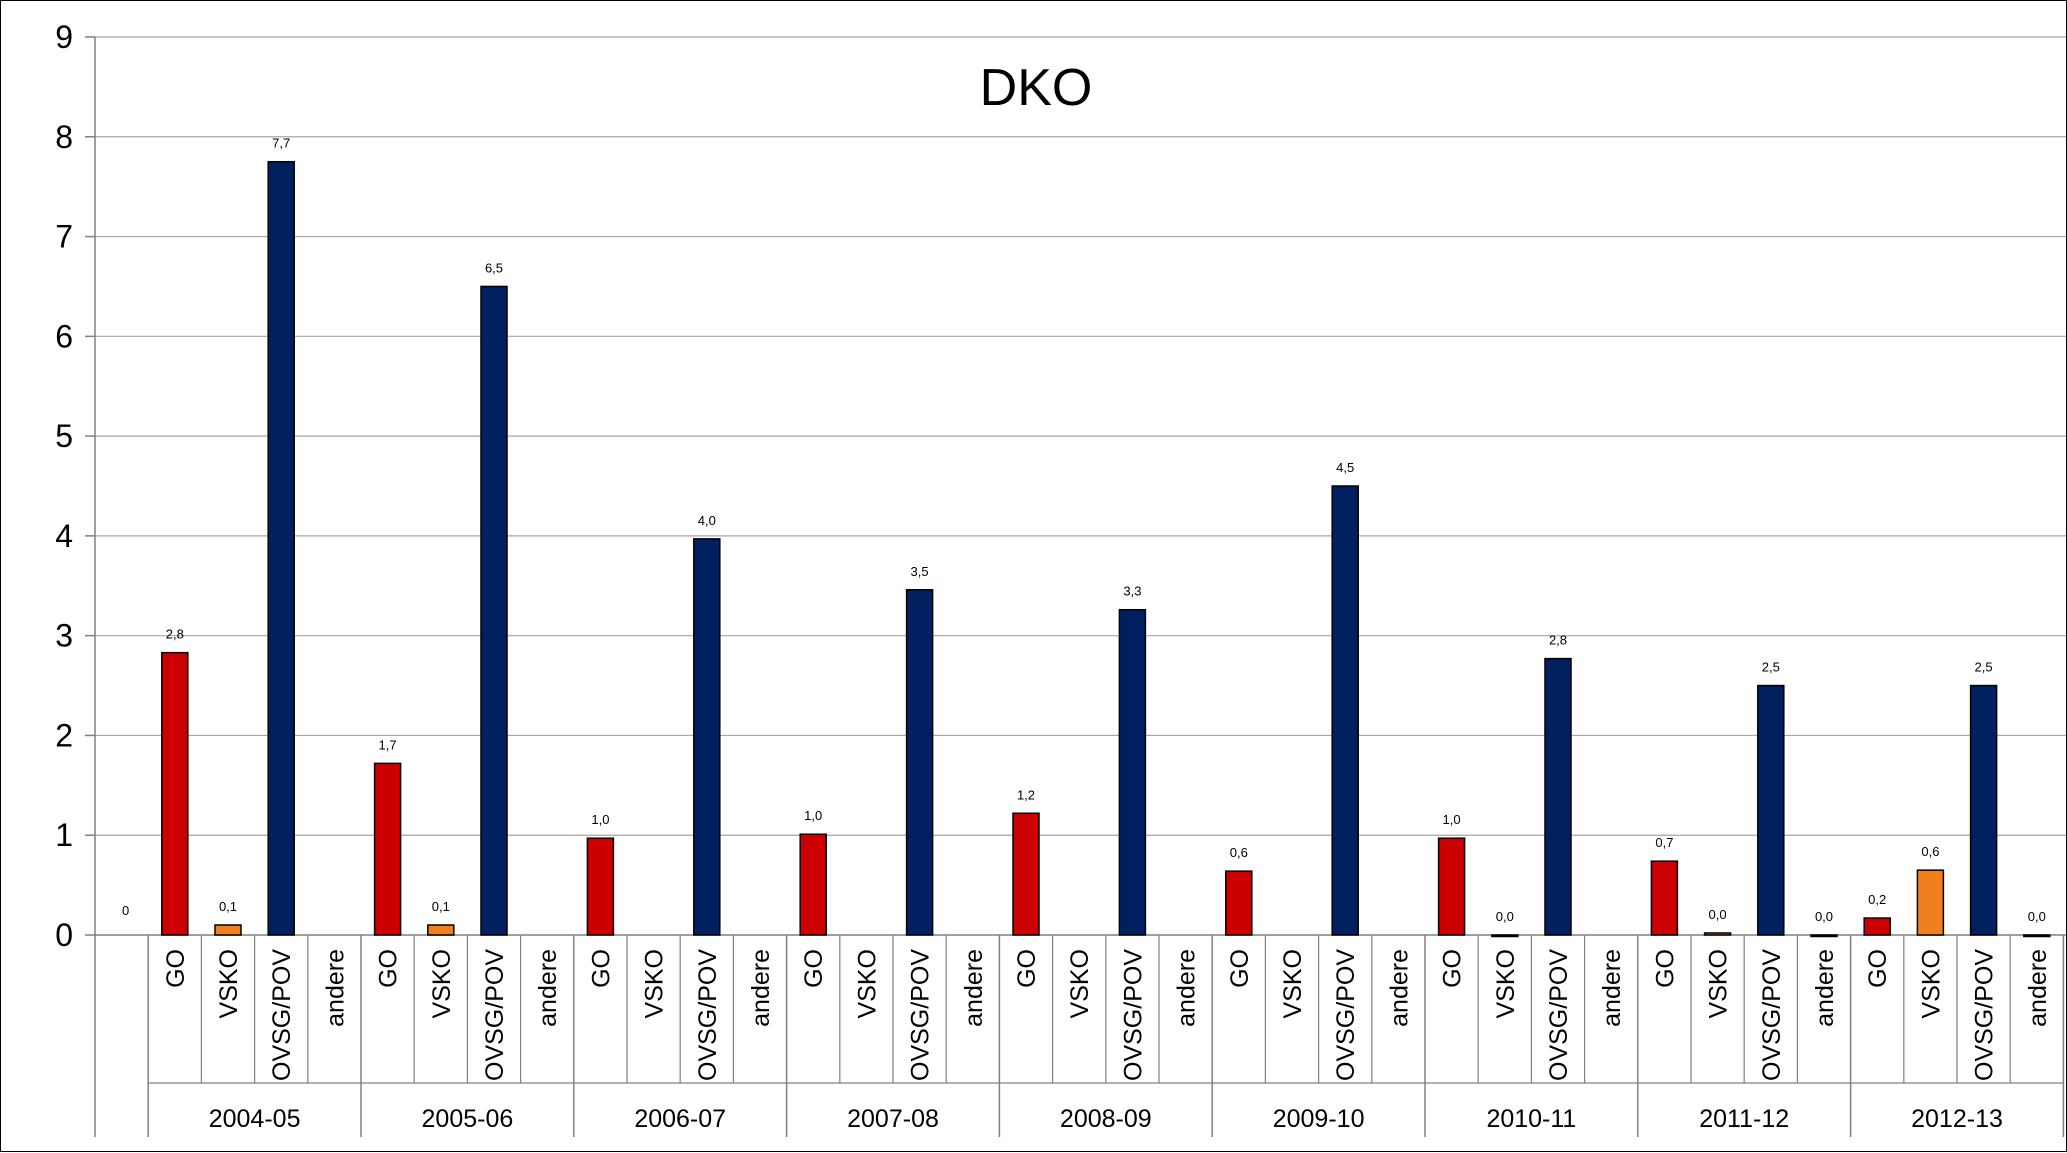 Image resolution: width=2067 pixels, height=1153 pixels. What do you see at coordinates (893, 1119) in the screenshot?
I see `group-label: 2007-08` at bounding box center [893, 1119].